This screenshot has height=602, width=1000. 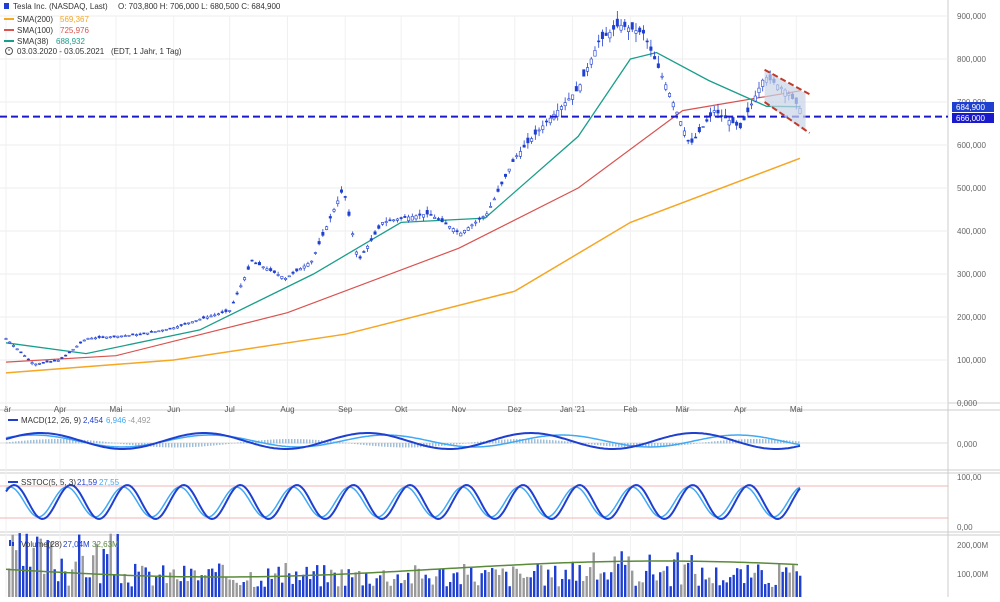 What do you see at coordinates (972, 545) in the screenshot?
I see `volume-y-tick-200: 200,00M` at bounding box center [972, 545].